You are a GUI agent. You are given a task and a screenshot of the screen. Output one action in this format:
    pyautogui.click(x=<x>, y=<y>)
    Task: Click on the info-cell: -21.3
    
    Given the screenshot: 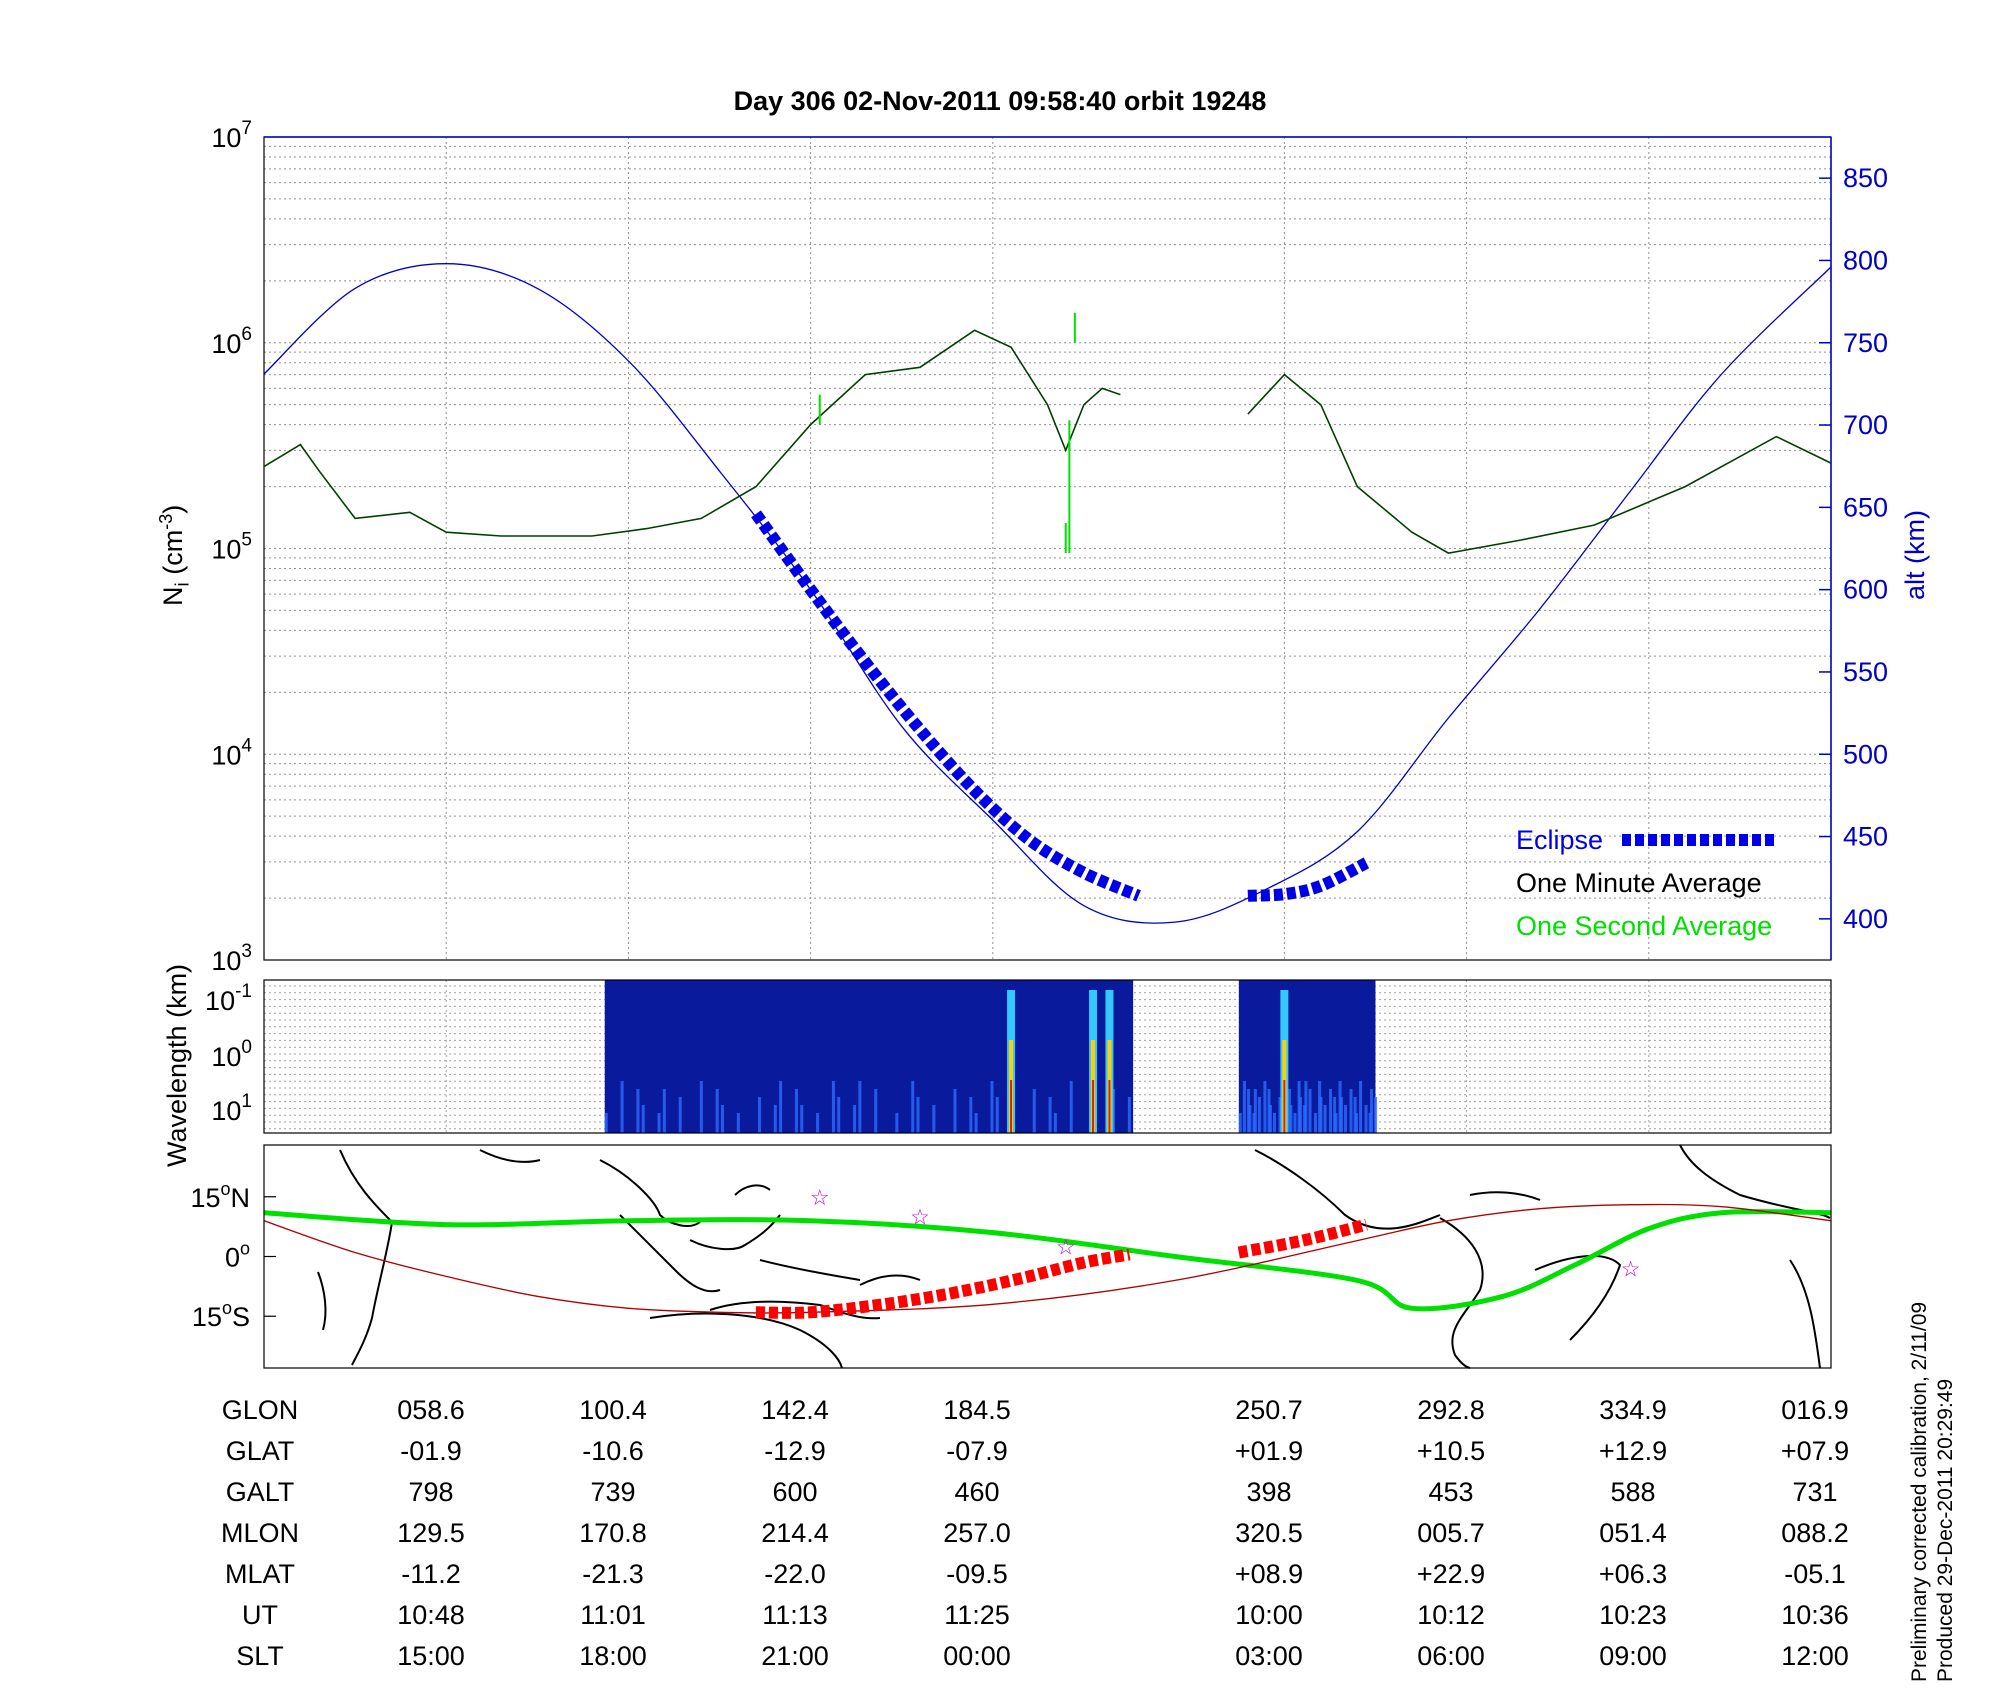 What is the action you would take?
    pyautogui.click(x=613, y=1574)
    